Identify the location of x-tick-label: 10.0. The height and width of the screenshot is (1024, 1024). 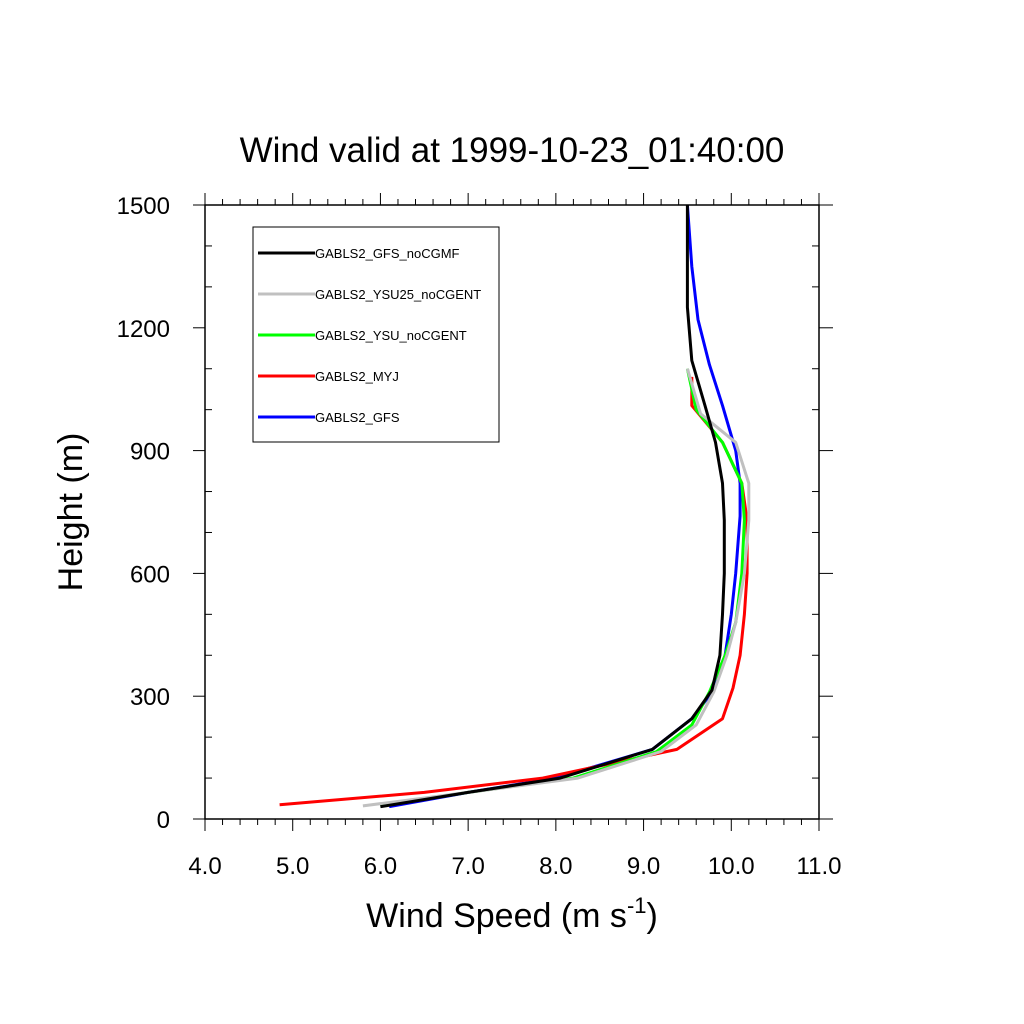
(731, 866).